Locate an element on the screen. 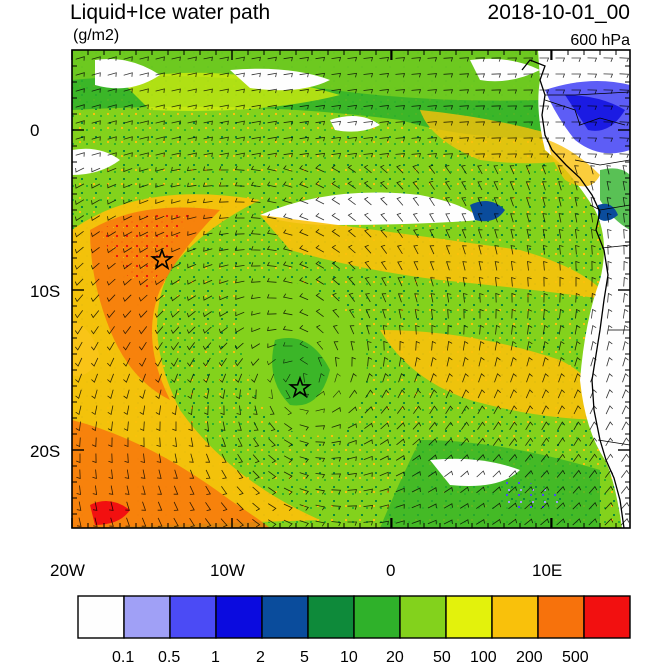  colorbar-label: 500 is located at coordinates (575, 657).